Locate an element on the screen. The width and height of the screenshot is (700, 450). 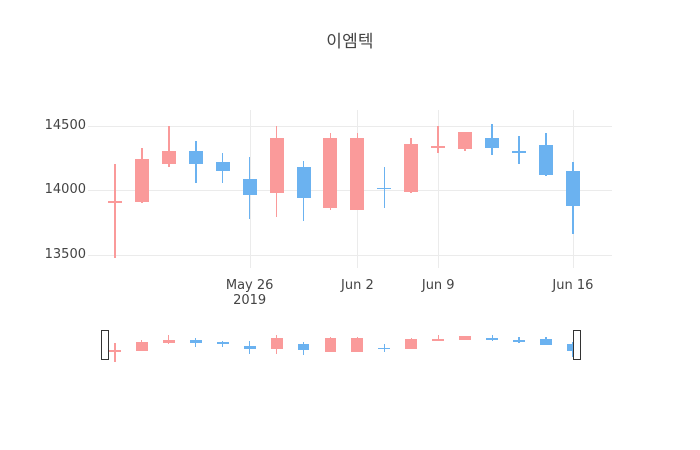
x-axis-tick-label: Jun 16 is located at coordinates (573, 285).